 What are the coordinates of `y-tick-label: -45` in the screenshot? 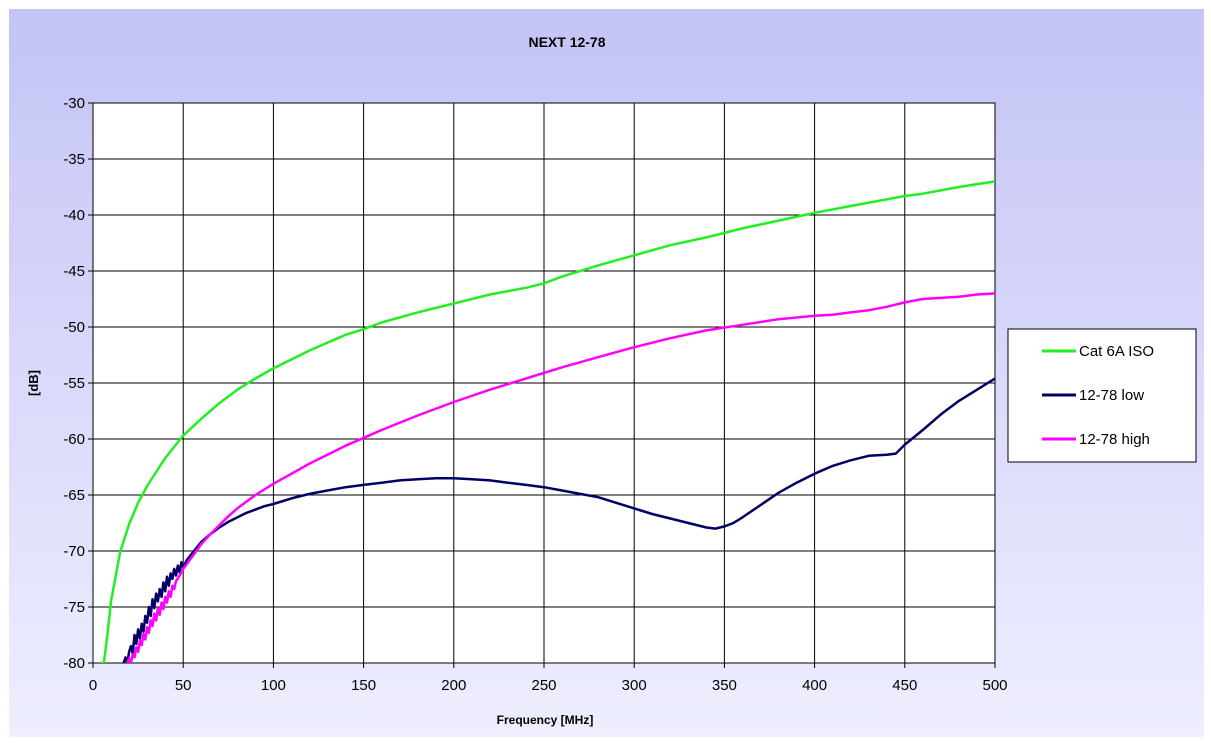 It's located at (74, 271).